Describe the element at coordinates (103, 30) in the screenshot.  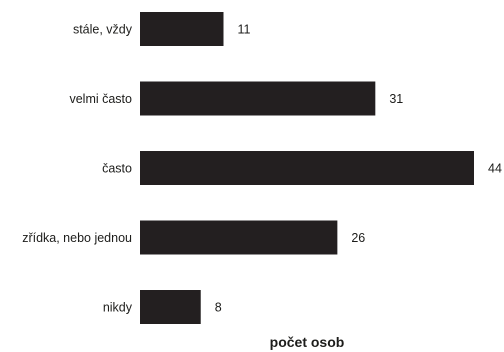
I see `category-label-0: stále, vždy` at that location.